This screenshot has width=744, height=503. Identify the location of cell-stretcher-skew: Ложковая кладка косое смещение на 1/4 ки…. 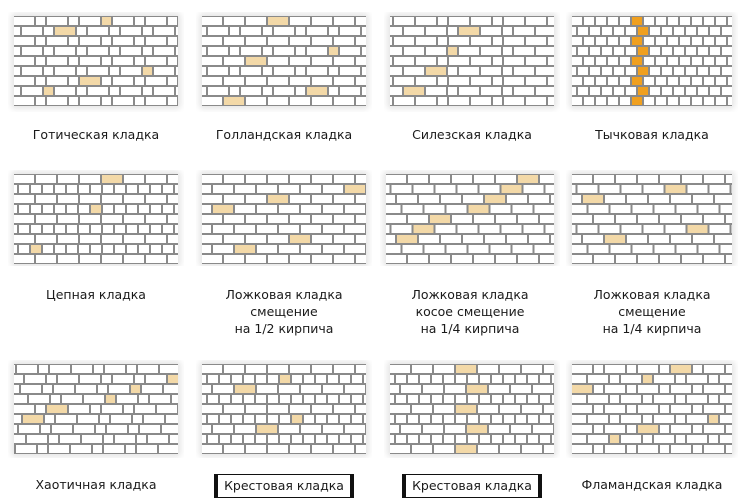
(470, 255).